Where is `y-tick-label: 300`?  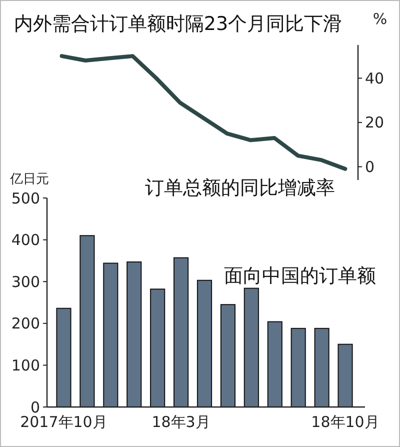 y-tick-label: 300 is located at coordinates (25, 281).